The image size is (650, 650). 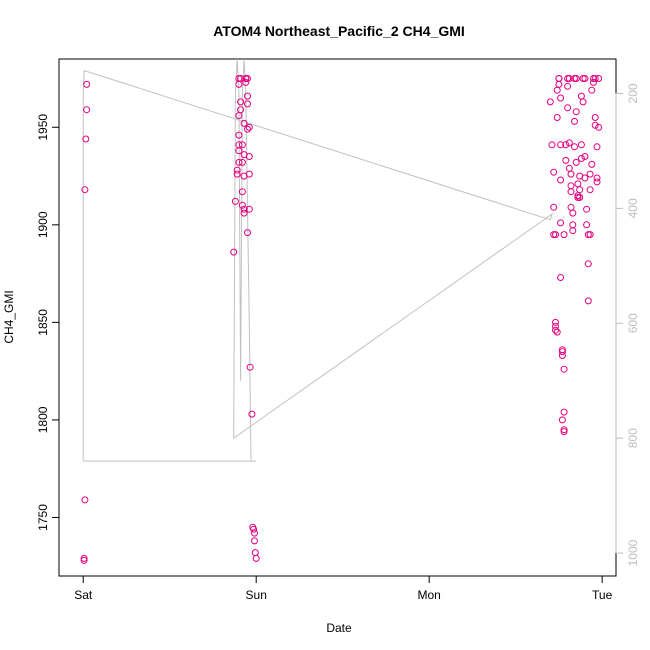 What do you see at coordinates (633, 93) in the screenshot?
I see `right-tick-label: 200` at bounding box center [633, 93].